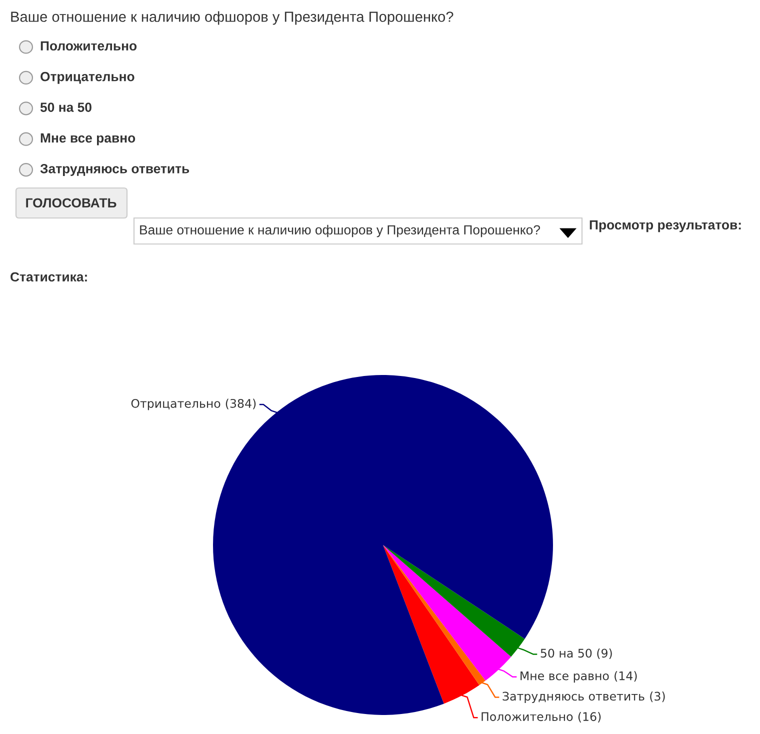 Image resolution: width=760 pixels, height=734 pixels. Describe the element at coordinates (88, 46) in the screenshot. I see `text: Положительно` at that location.